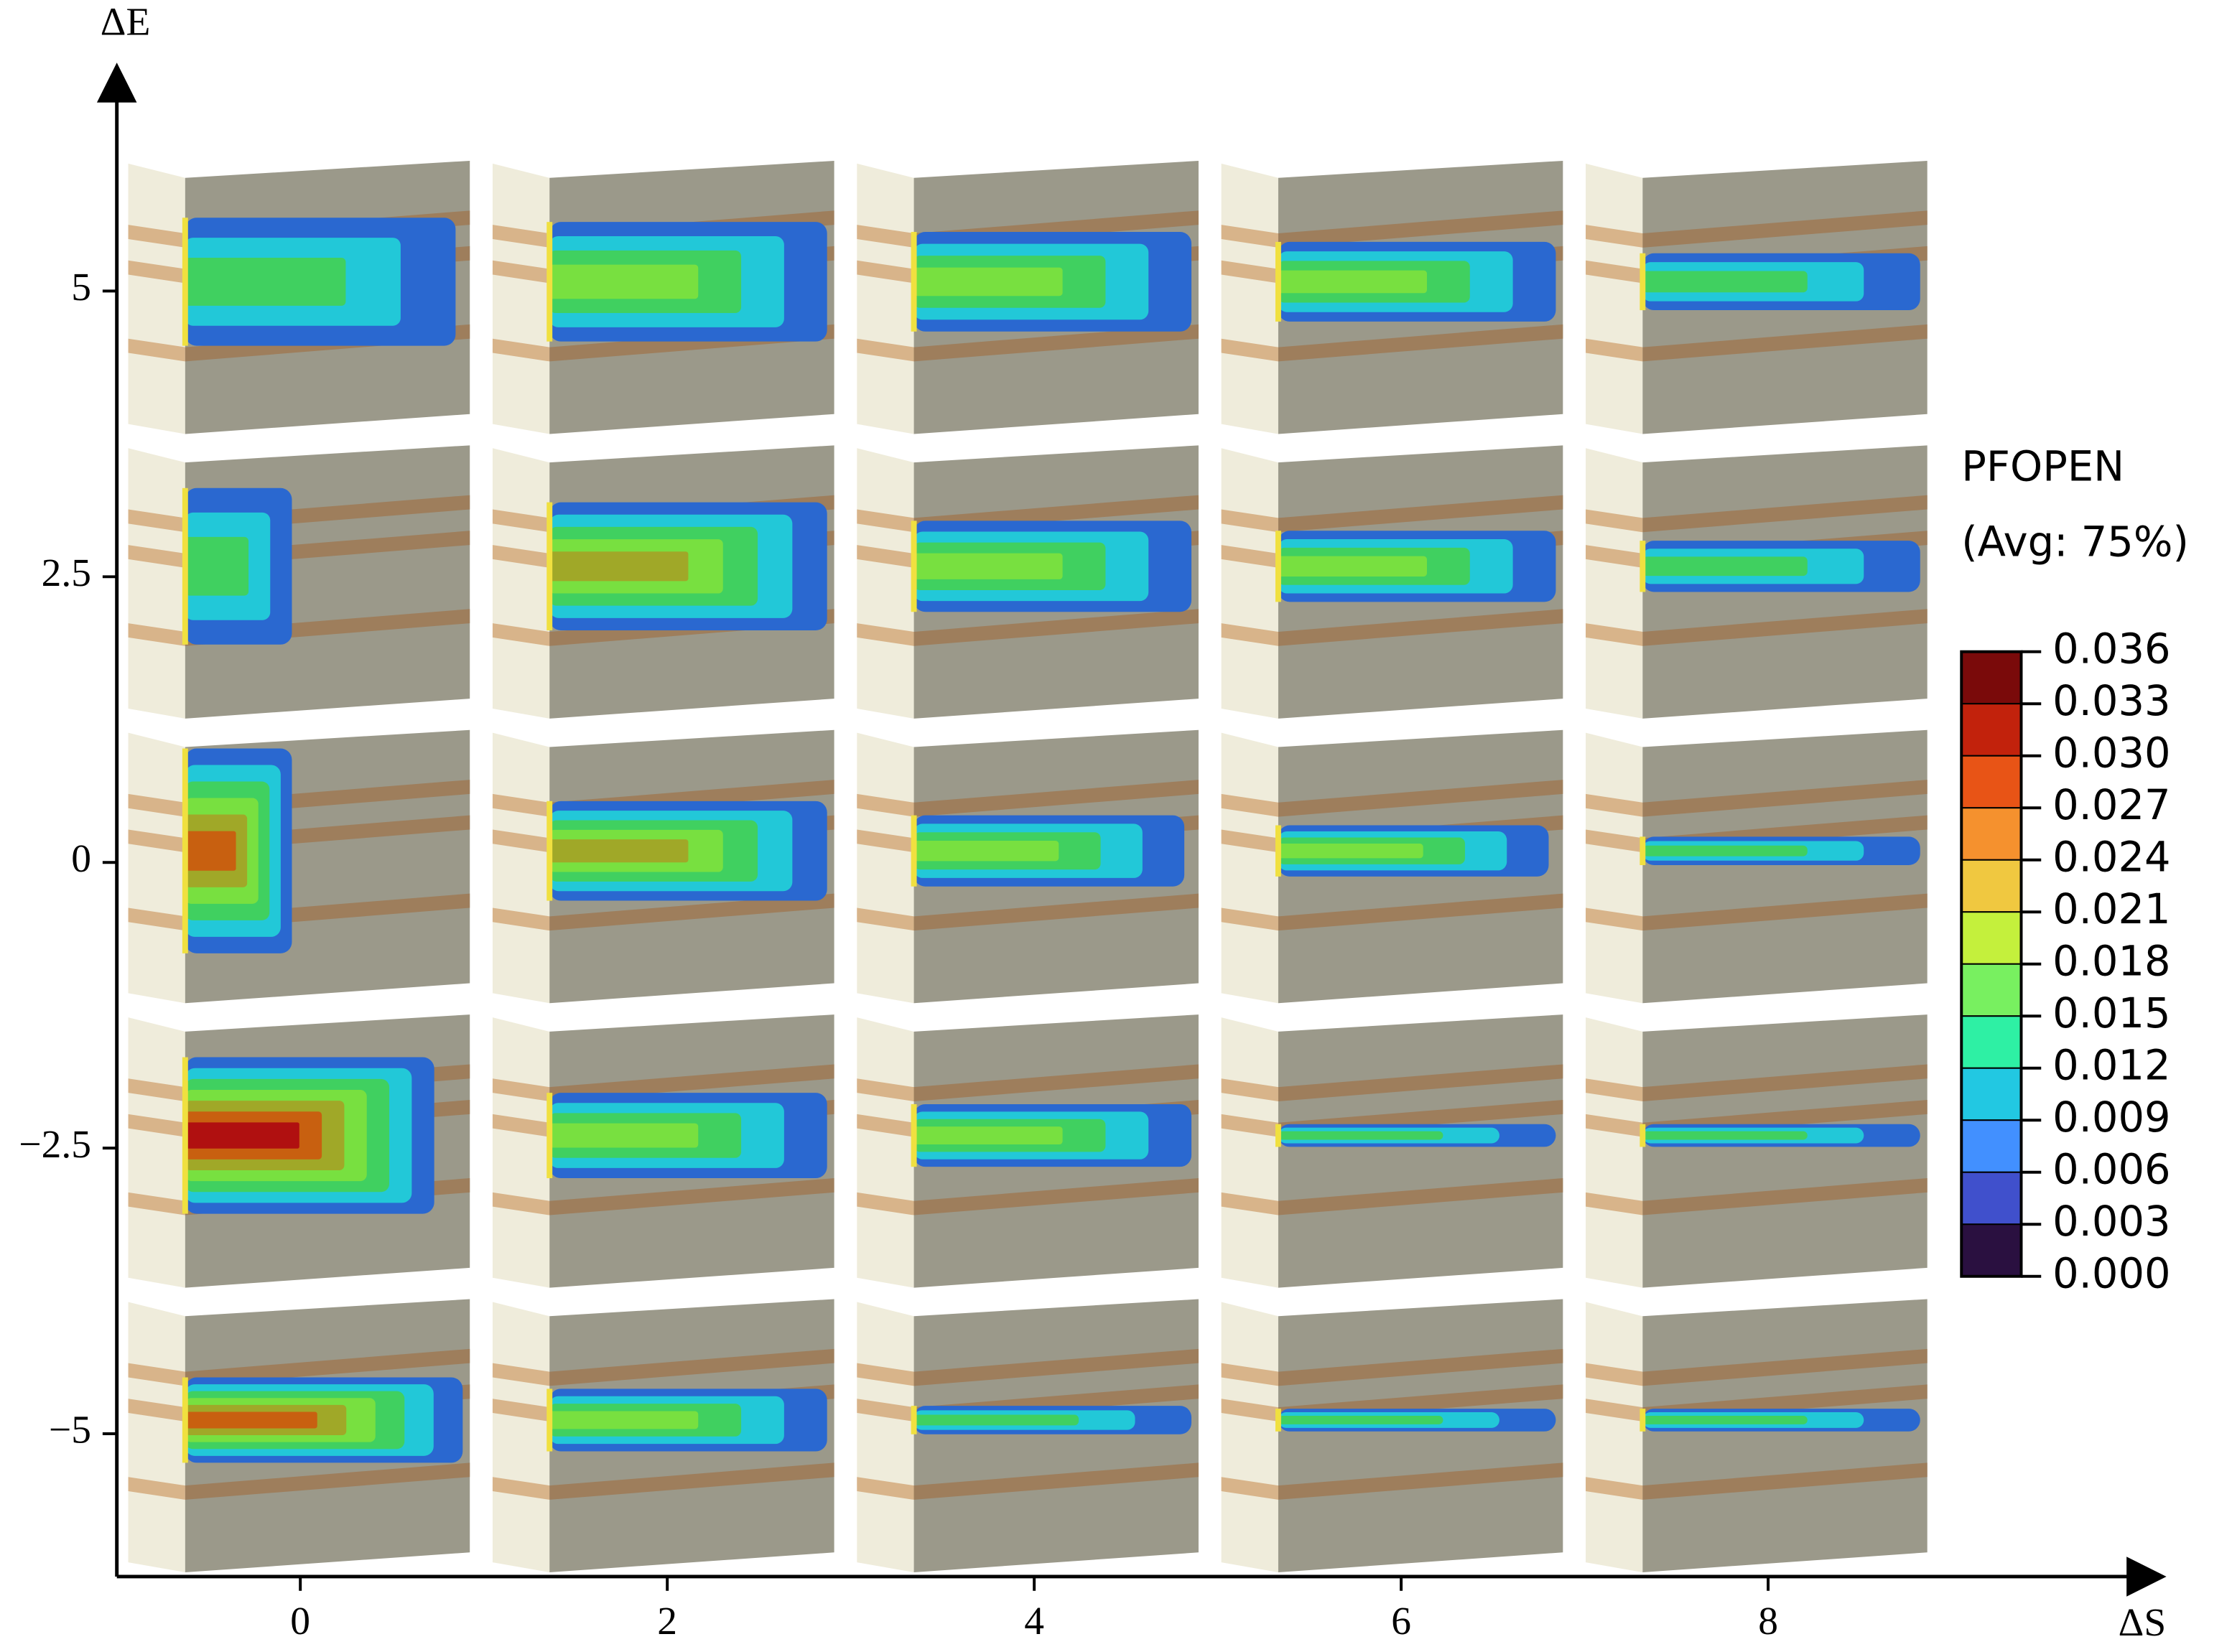 The height and width of the screenshot is (1652, 2232). What do you see at coordinates (2146, 1577) in the screenshot?
I see `x-arrow` at bounding box center [2146, 1577].